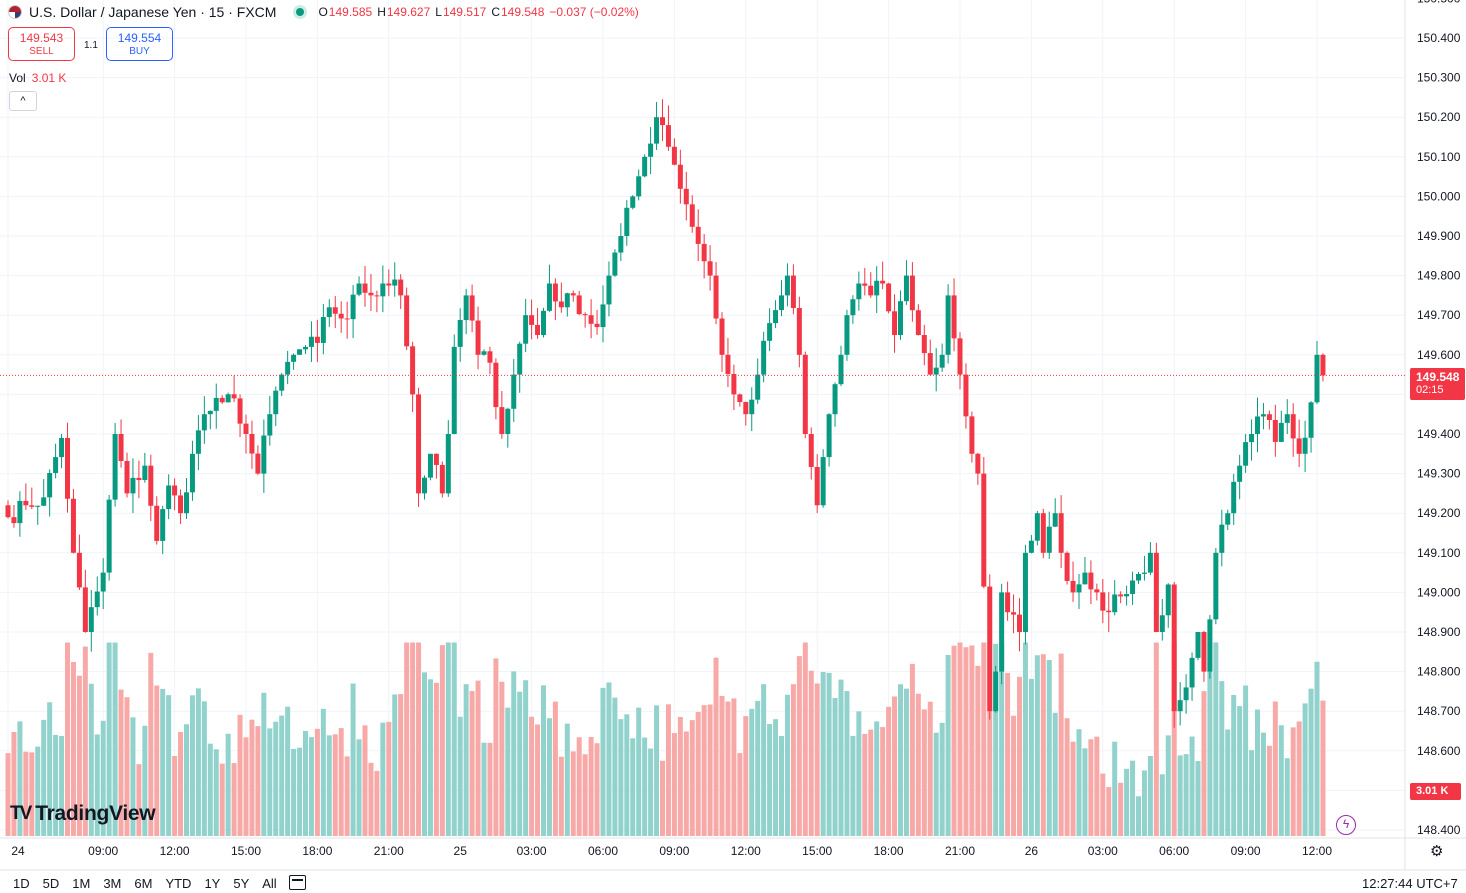 Image resolution: width=1466 pixels, height=893 pixels. I want to click on period-1d: 1D, so click(21, 883).